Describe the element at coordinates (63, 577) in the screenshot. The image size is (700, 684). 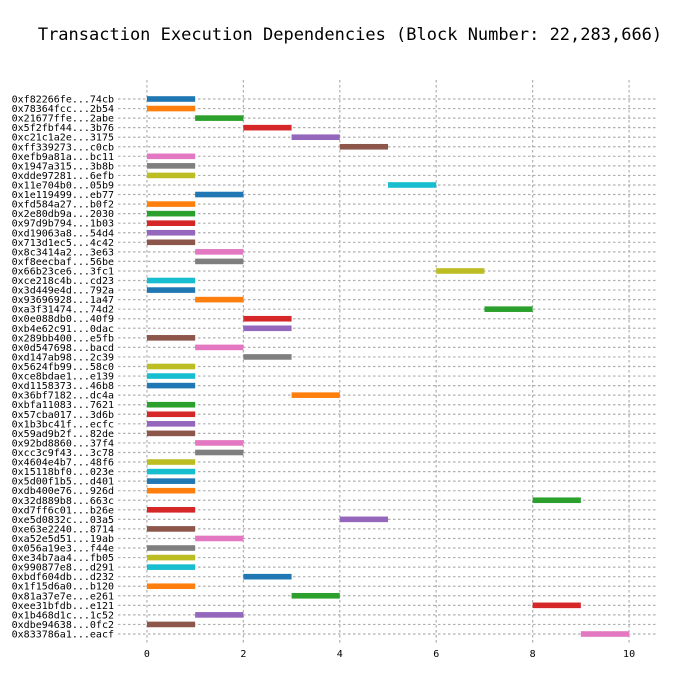
I see `y-tick-label: 0xbdf604db...d232` at that location.